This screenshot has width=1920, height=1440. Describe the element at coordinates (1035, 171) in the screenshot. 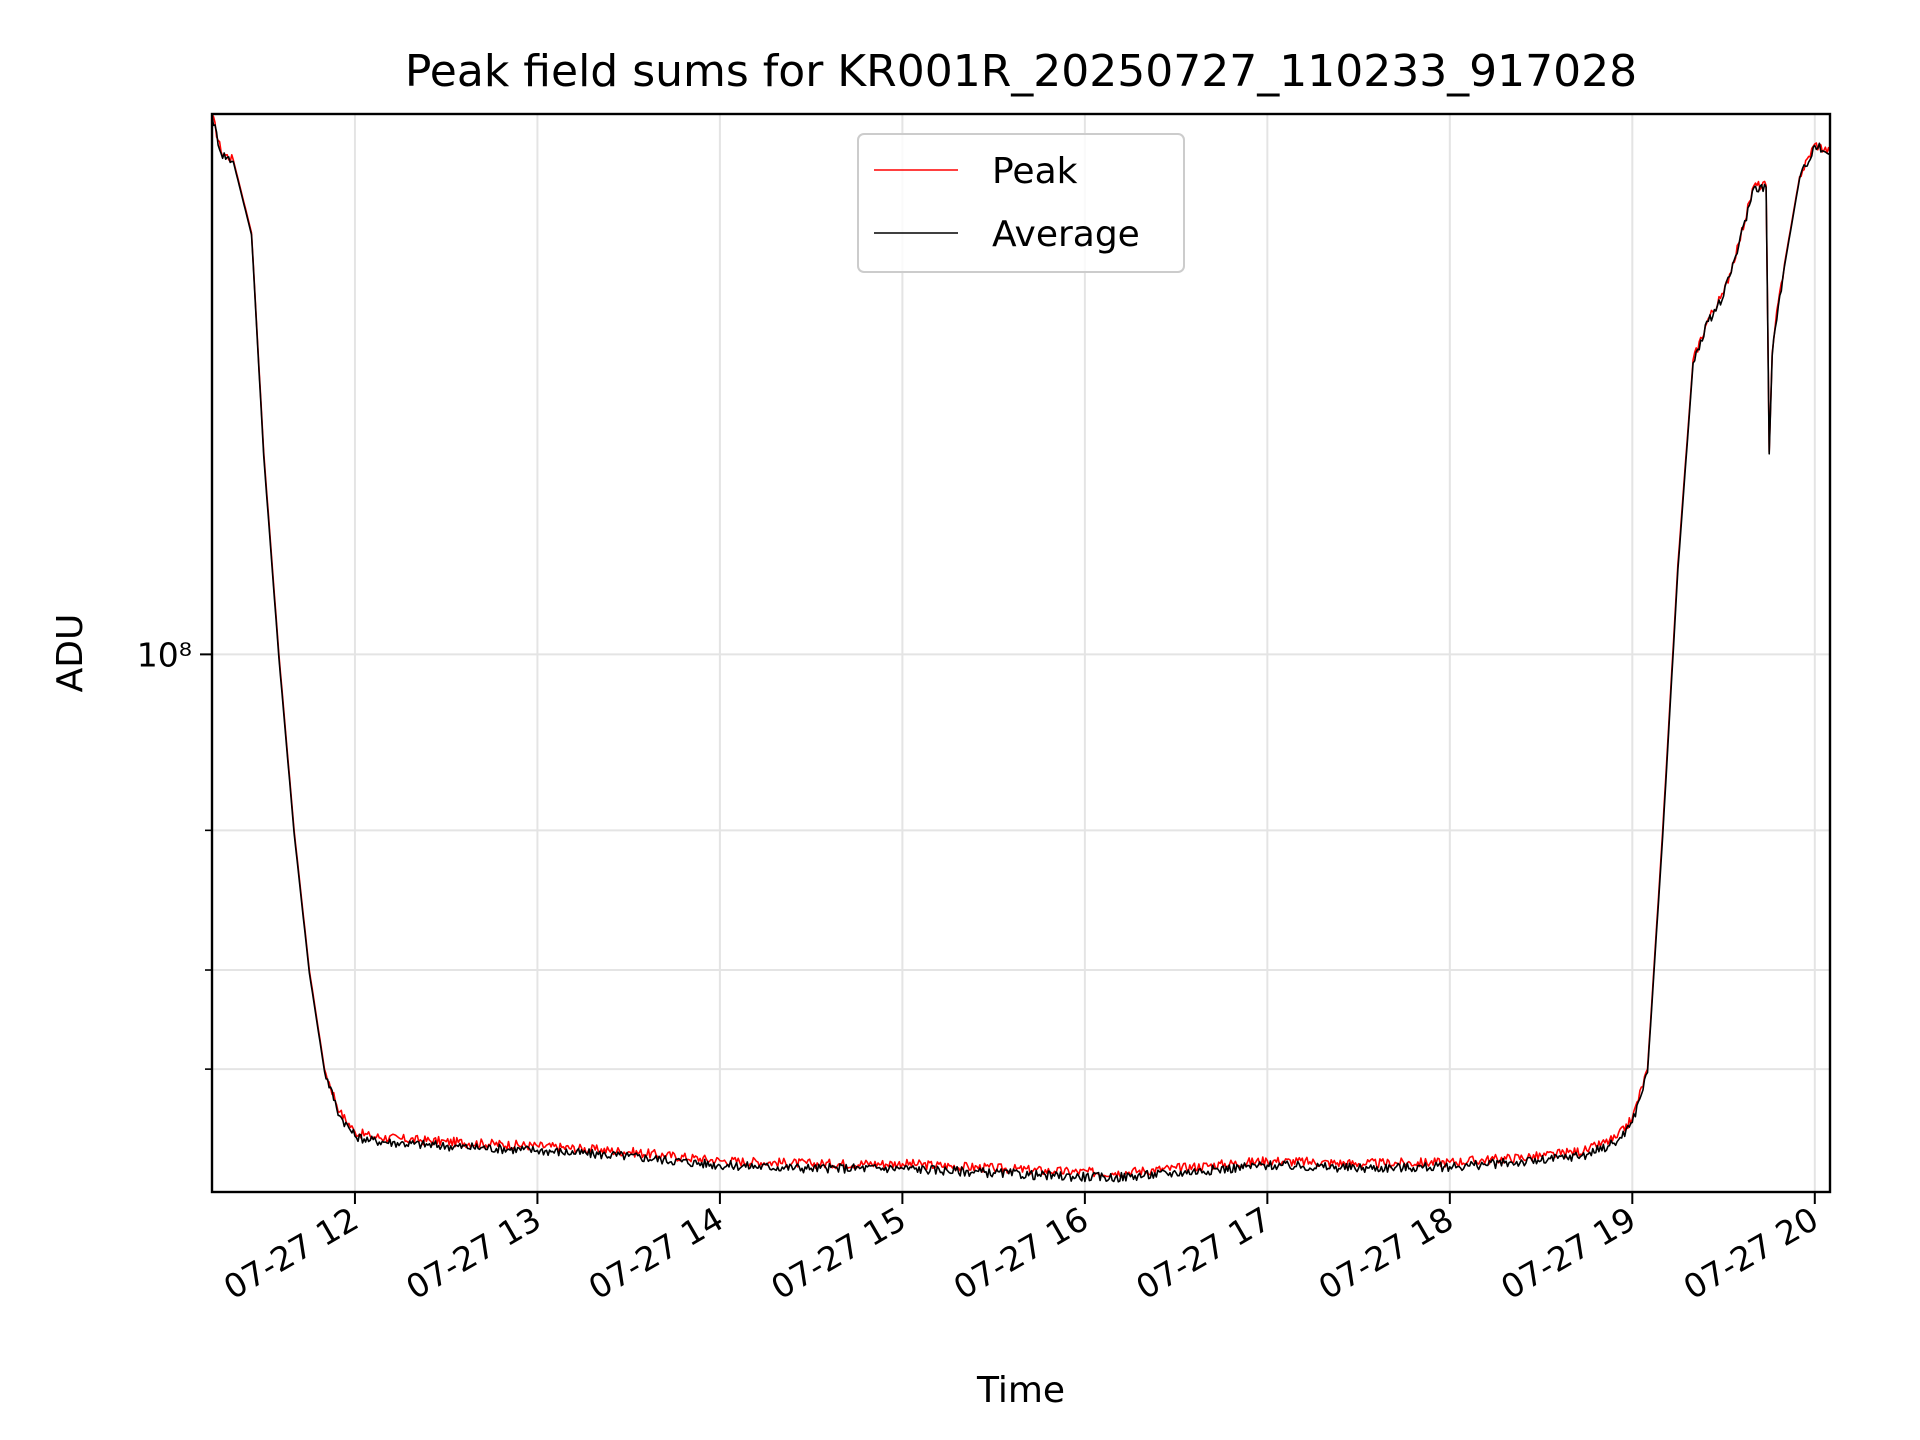

I see `legend-peak-label: Peak` at that location.